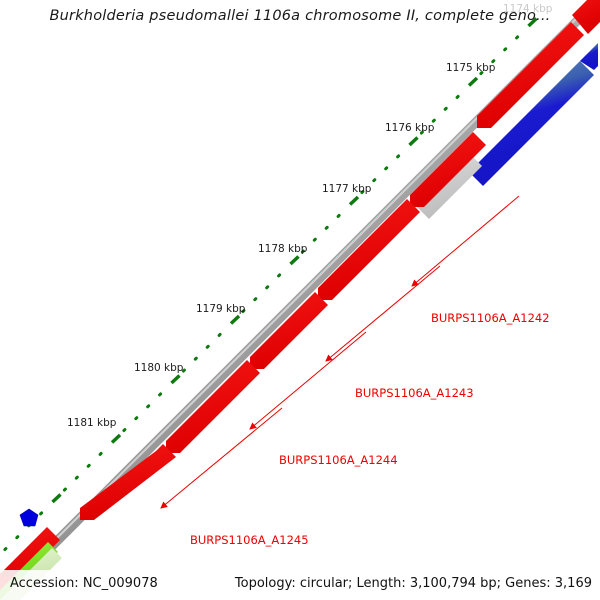 The image size is (600, 600). I want to click on ruler-label-1179: 1179 kbp, so click(221, 309).